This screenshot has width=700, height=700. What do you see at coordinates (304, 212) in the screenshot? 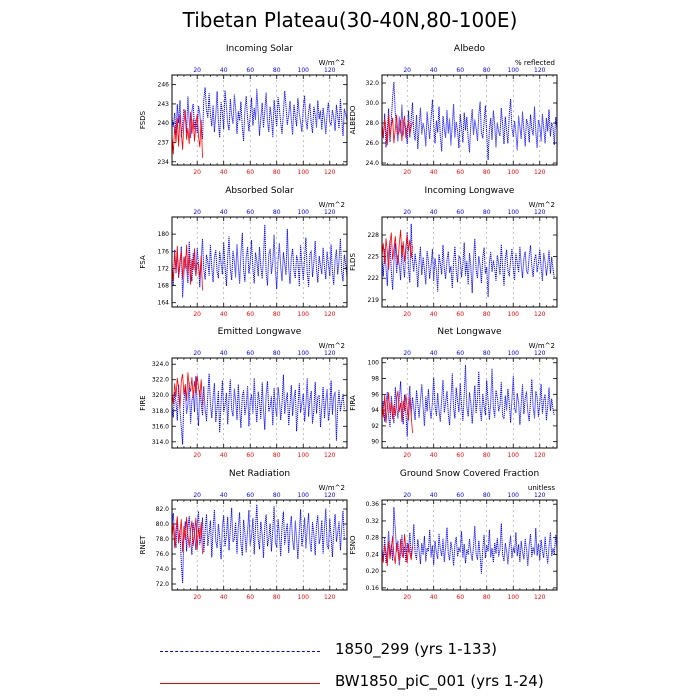
I see `x-tick-label-top-fsa: 100` at bounding box center [304, 212].